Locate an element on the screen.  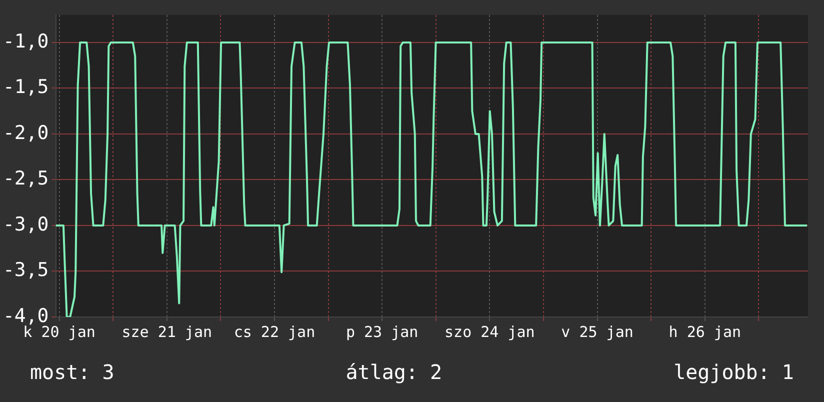
y-tick-label: -2,5 is located at coordinates (25, 179).